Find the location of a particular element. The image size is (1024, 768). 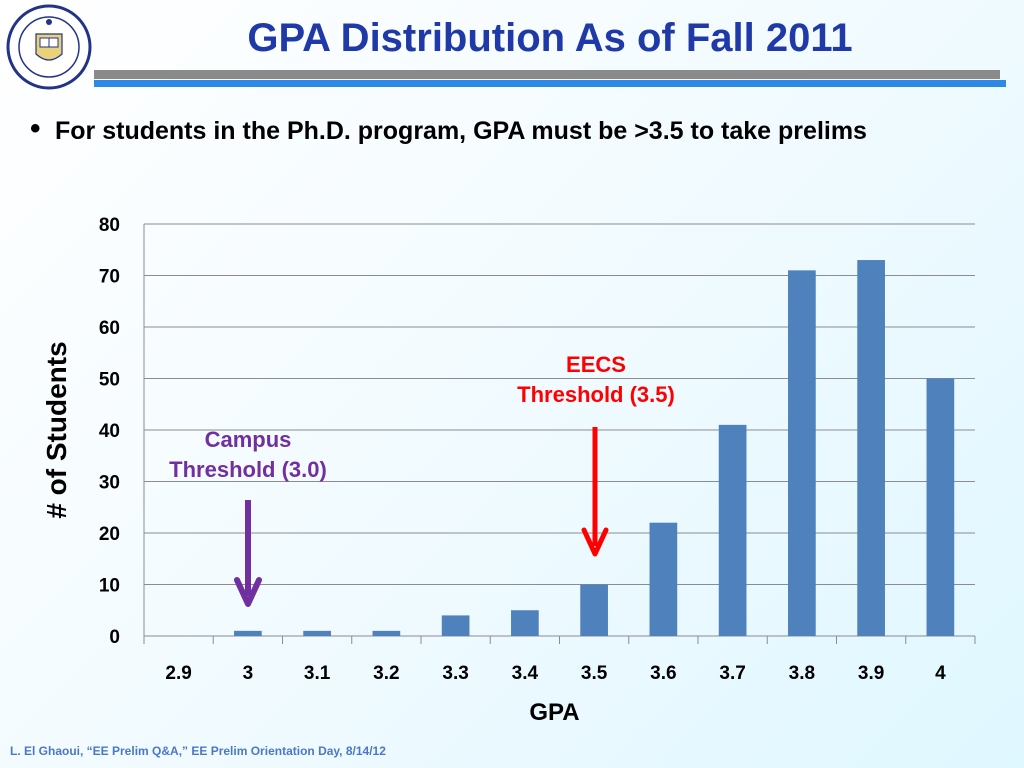

y-tick-label: 30 is located at coordinates (109, 483).